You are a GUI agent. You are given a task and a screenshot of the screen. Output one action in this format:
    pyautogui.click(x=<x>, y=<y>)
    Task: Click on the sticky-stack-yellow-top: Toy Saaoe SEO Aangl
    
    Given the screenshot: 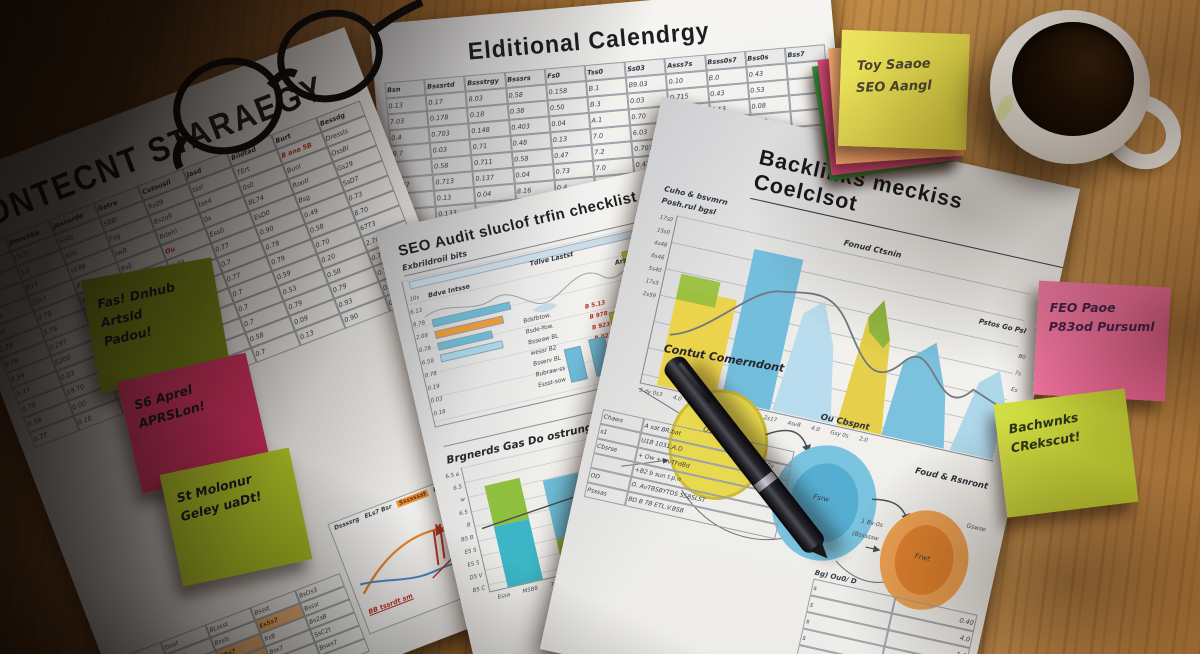 What is the action you would take?
    pyautogui.click(x=904, y=90)
    